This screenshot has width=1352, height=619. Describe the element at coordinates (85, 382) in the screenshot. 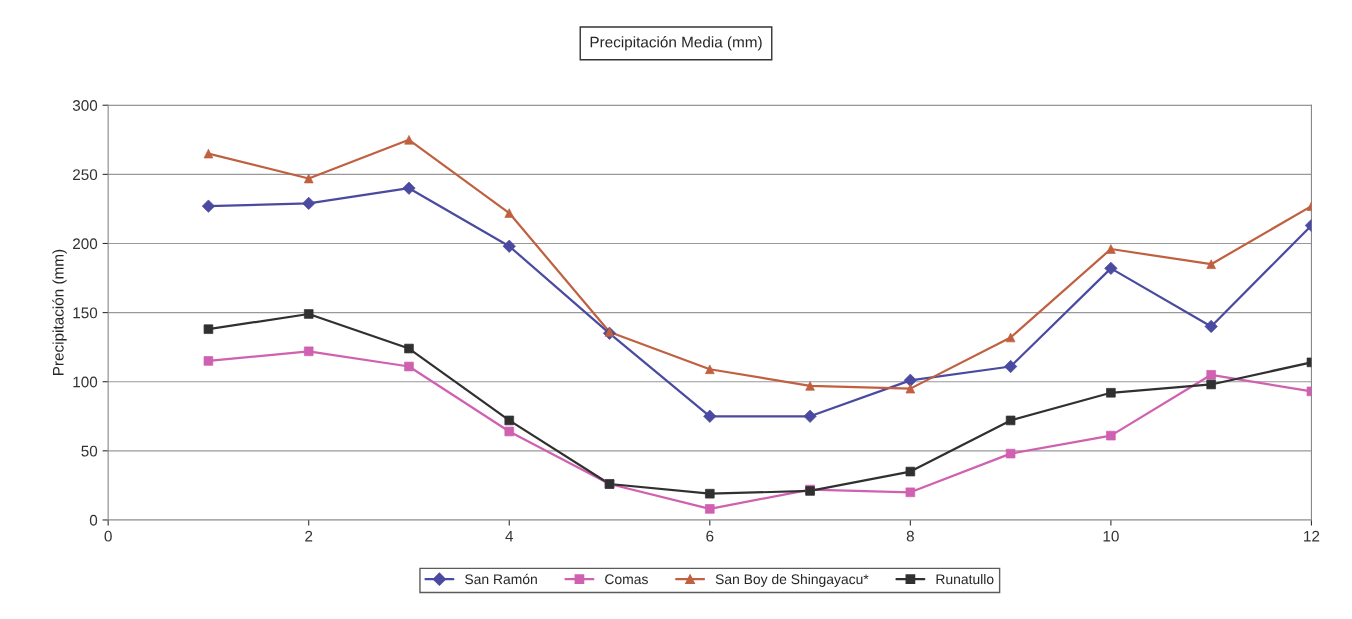

I see `y-tick-label: 100` at that location.